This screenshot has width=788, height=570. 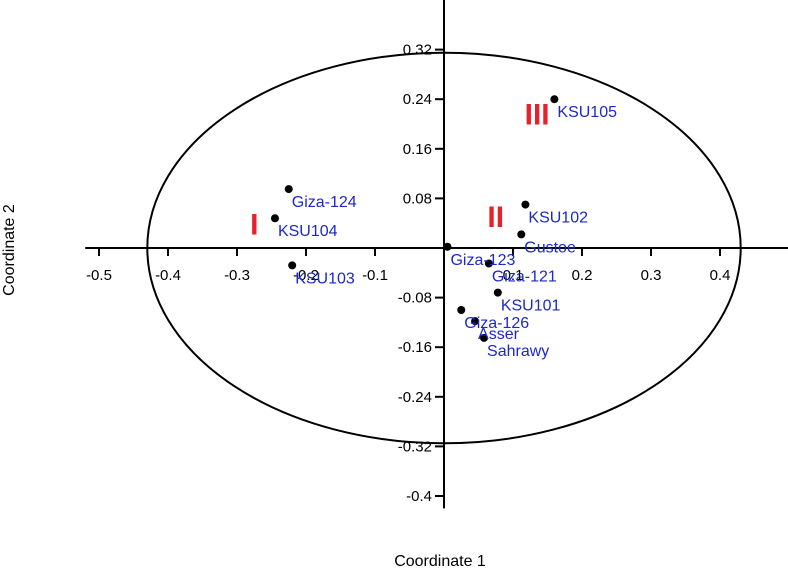 What do you see at coordinates (325, 278) in the screenshot?
I see `data-point-label: KSU103` at bounding box center [325, 278].